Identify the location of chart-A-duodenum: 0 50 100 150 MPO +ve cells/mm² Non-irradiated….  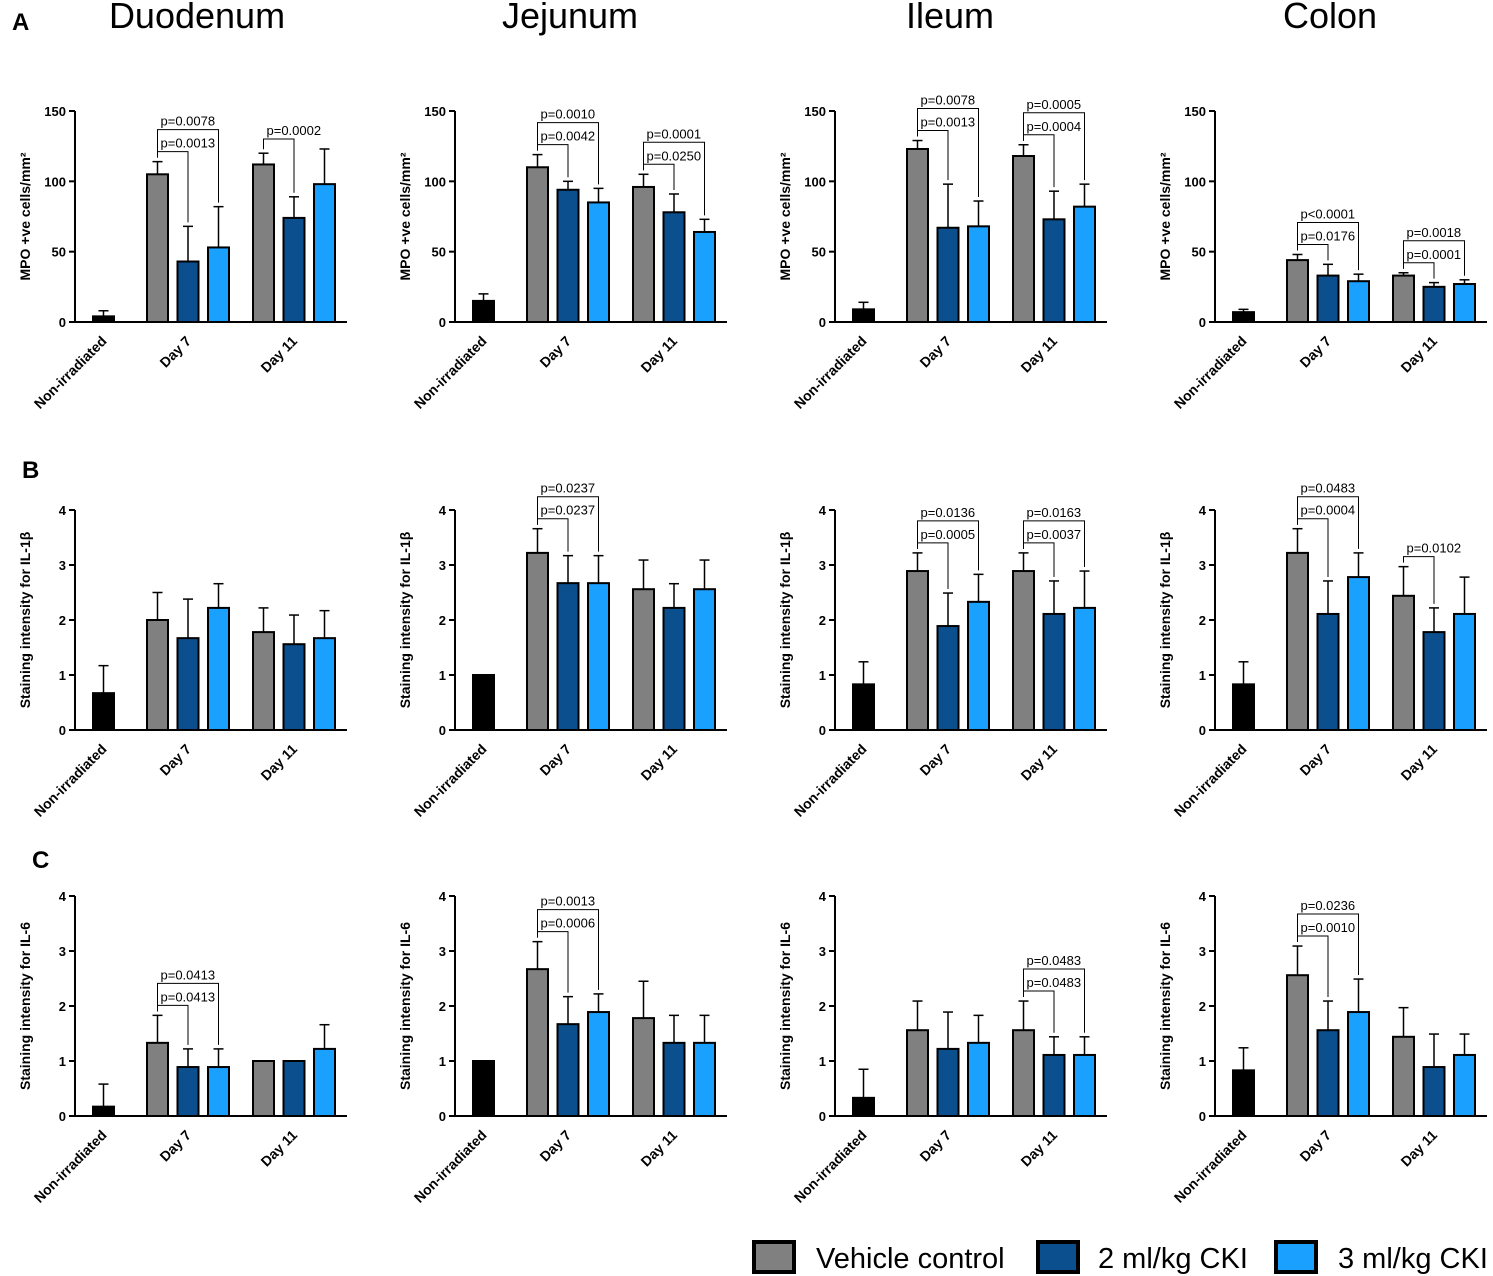
(182, 258).